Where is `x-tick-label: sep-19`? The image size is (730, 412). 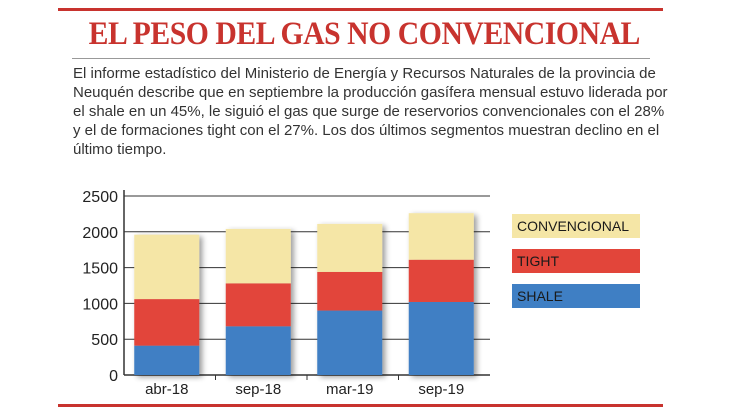 x-tick-label: sep-19 is located at coordinates (441, 389).